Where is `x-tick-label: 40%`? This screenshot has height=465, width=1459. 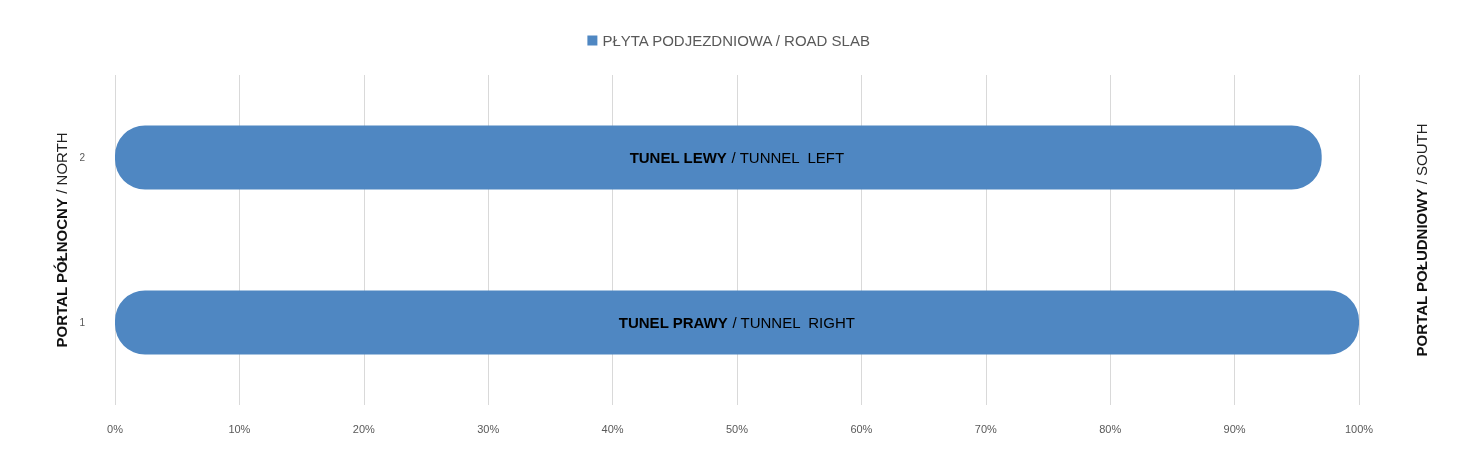
x-tick-label: 40% is located at coordinates (612, 428).